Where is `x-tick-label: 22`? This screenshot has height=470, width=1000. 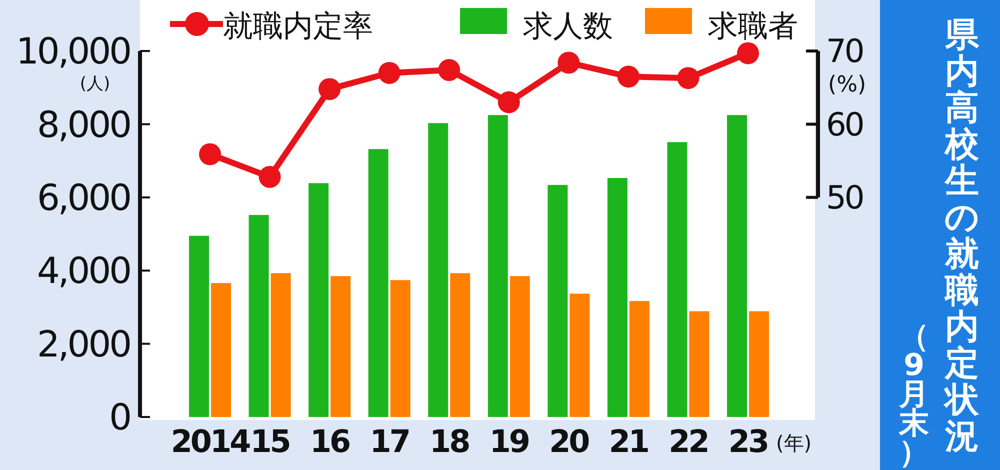 x-tick-label: 22 is located at coordinates (688, 442).